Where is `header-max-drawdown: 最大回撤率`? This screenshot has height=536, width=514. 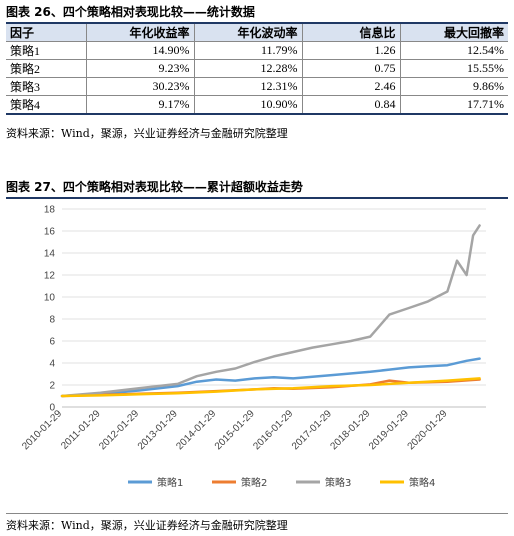
header-max-drawdown: 最大回撤率 is located at coordinates (454, 33).